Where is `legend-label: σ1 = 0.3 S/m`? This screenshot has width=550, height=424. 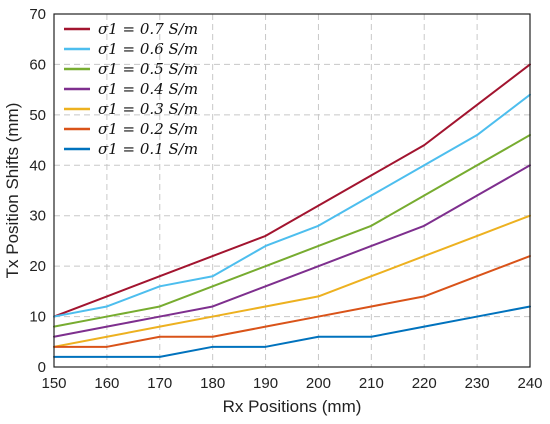 legend-label: σ1 = 0.3 S/m is located at coordinates (148, 109).